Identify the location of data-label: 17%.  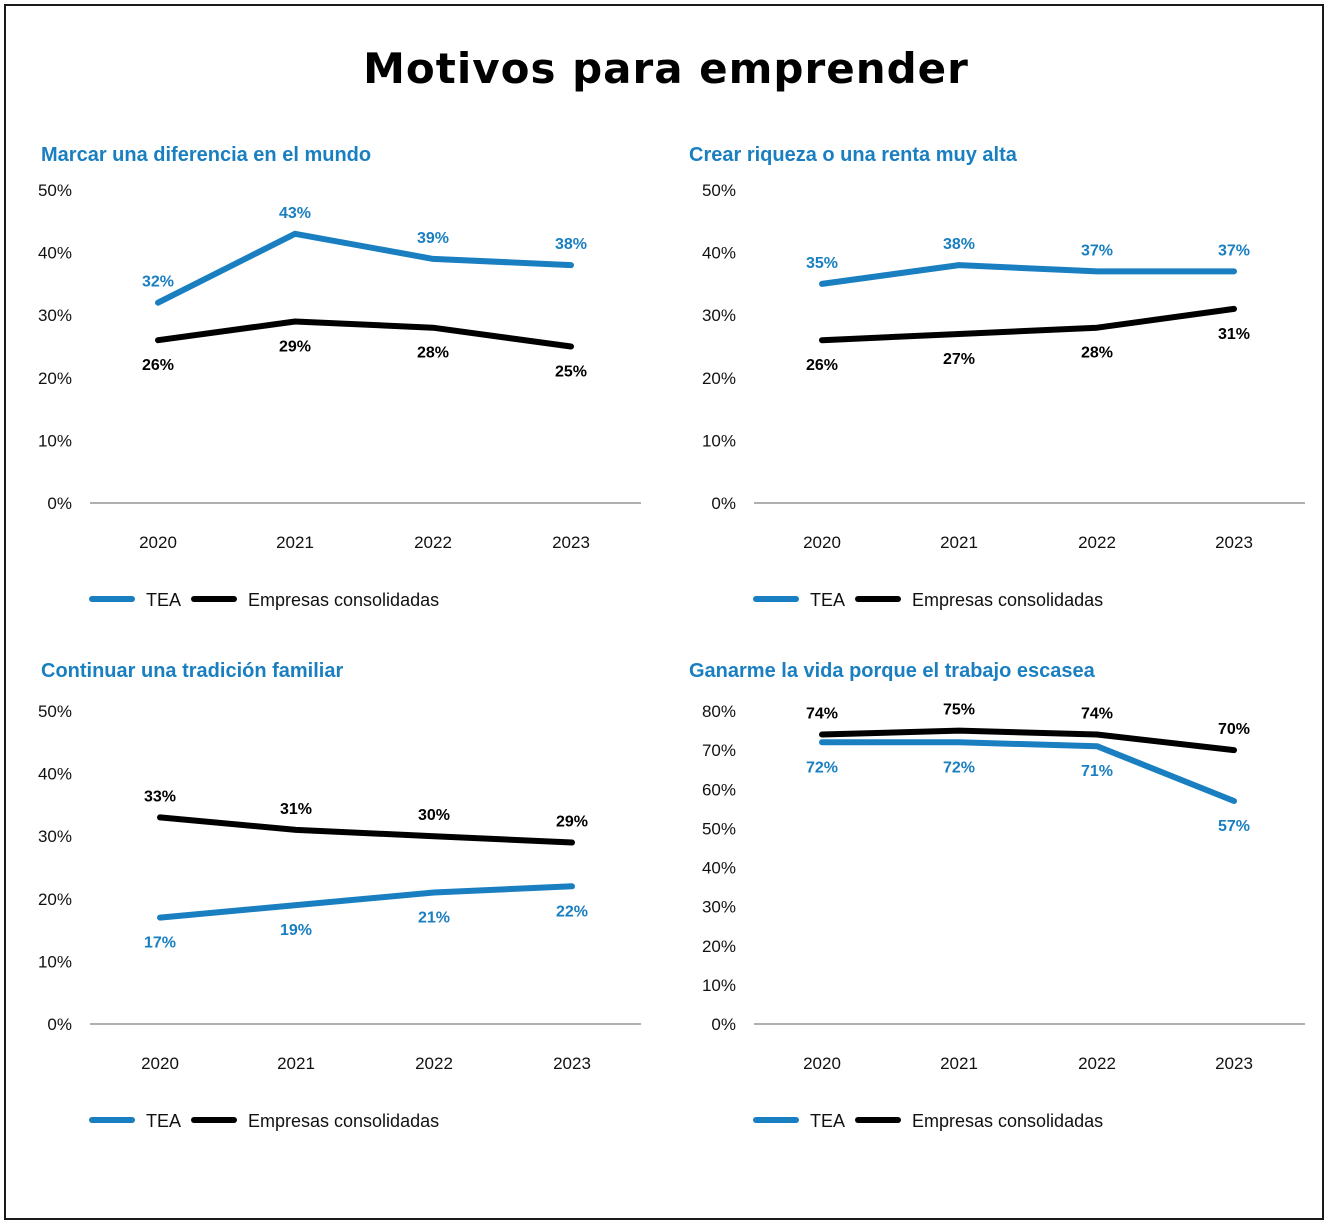
(160, 943).